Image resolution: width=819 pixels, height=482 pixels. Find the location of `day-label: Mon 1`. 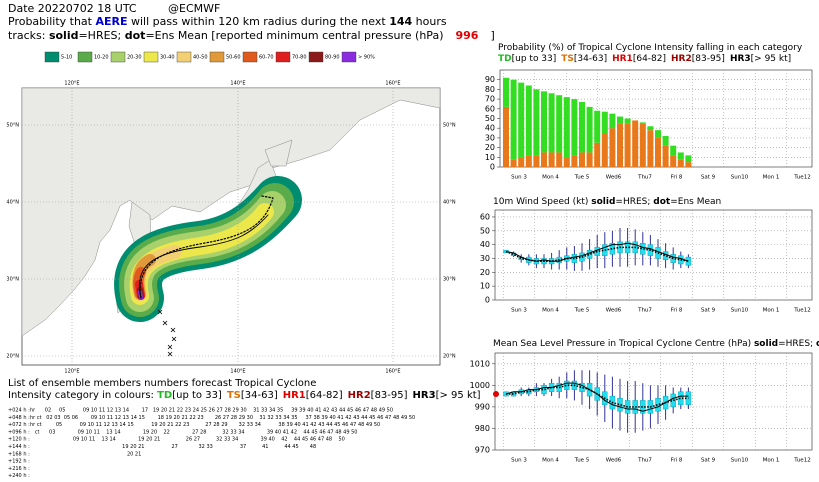

day-label: Mon 1 is located at coordinates (771, 178).